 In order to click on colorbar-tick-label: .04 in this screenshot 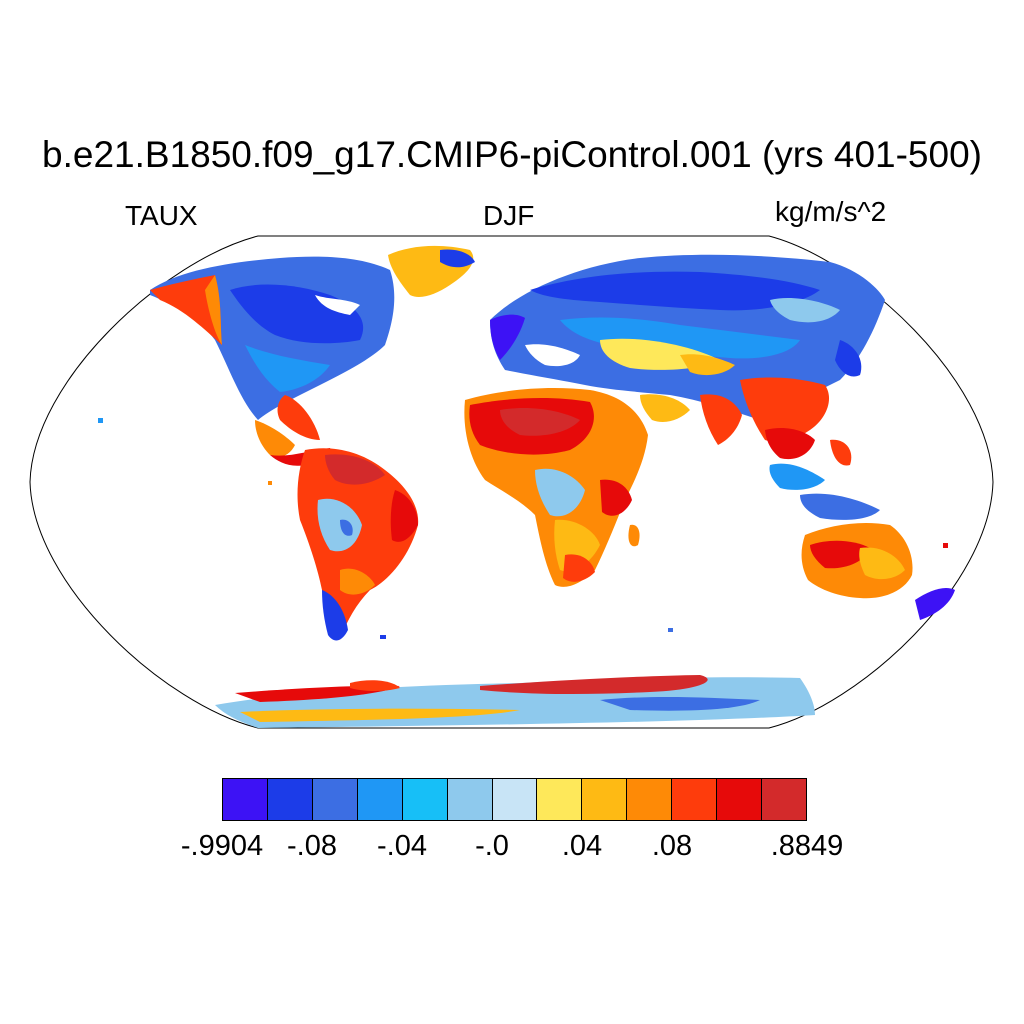, I will do `click(582, 846)`.